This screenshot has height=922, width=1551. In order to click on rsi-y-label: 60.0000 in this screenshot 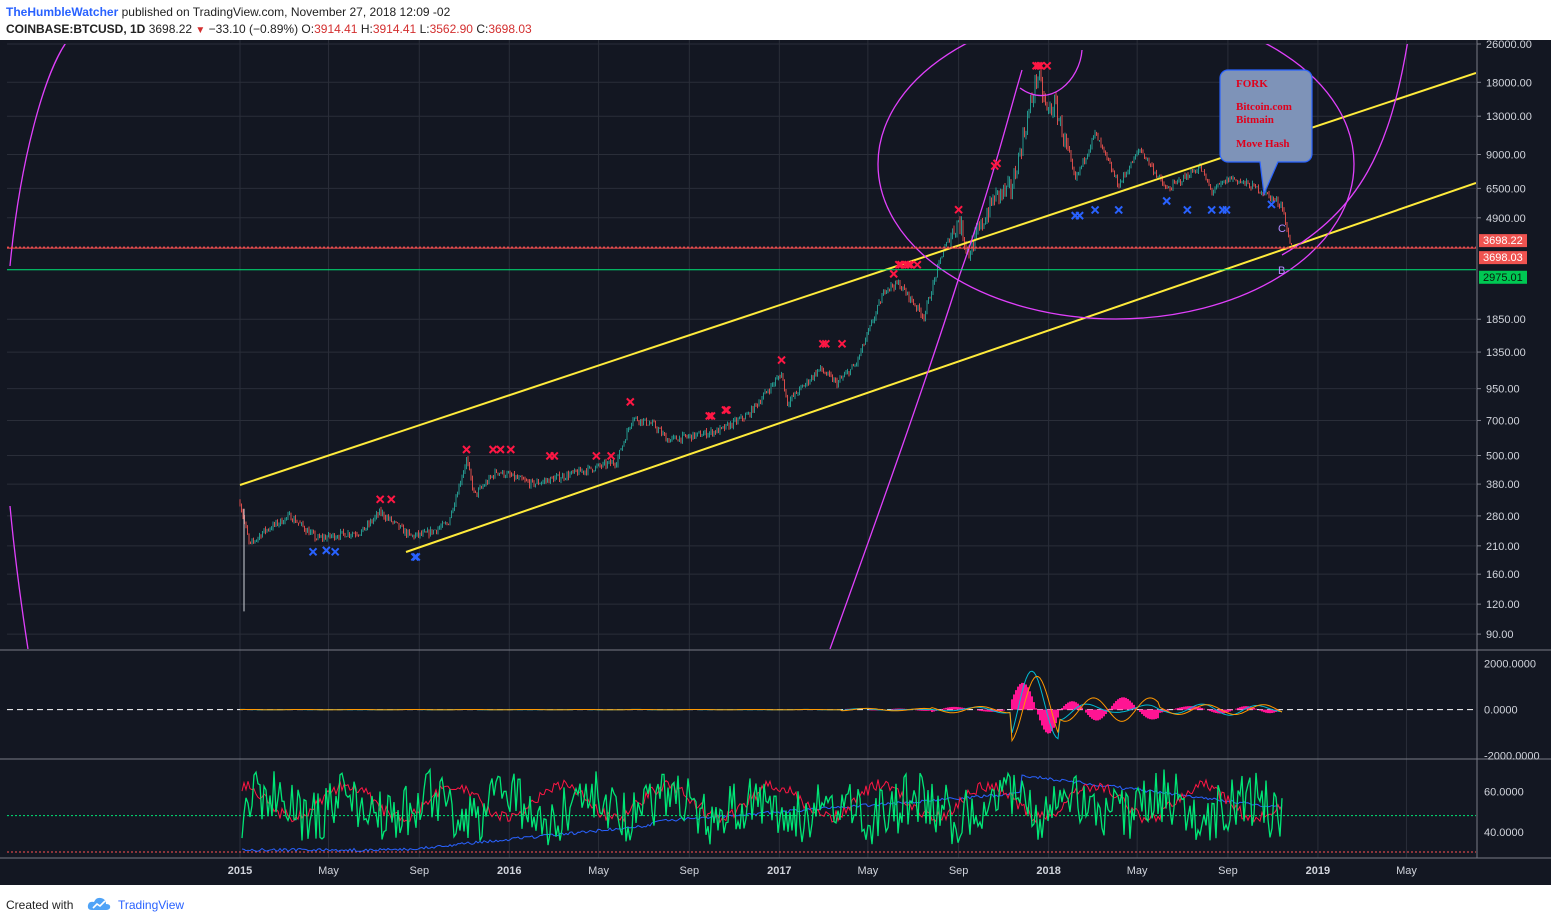, I will do `click(1504, 792)`.